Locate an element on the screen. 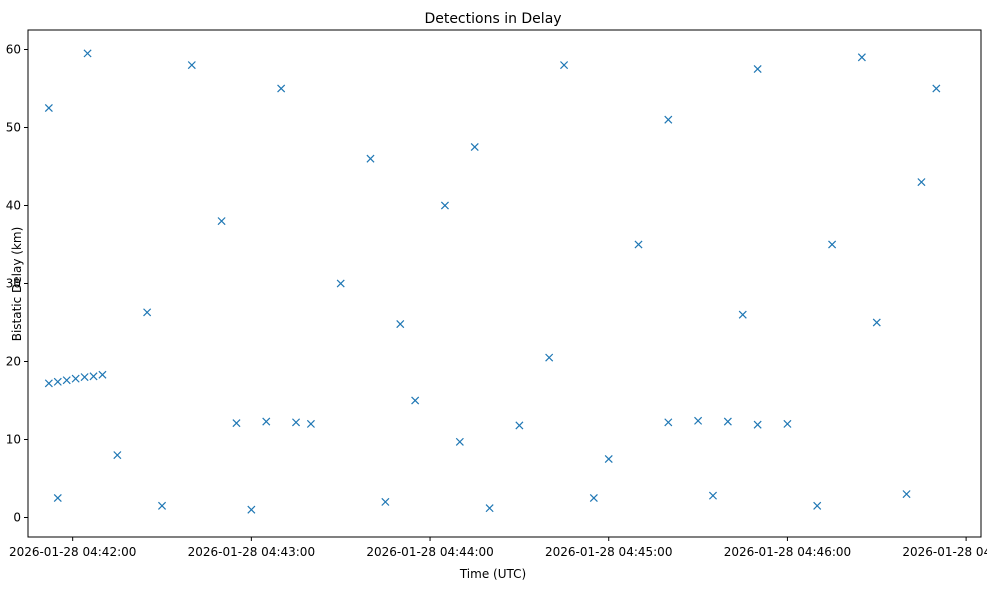 This screenshot has height=590, width=987. chart-title: Detections in Delay is located at coordinates (492, 19).